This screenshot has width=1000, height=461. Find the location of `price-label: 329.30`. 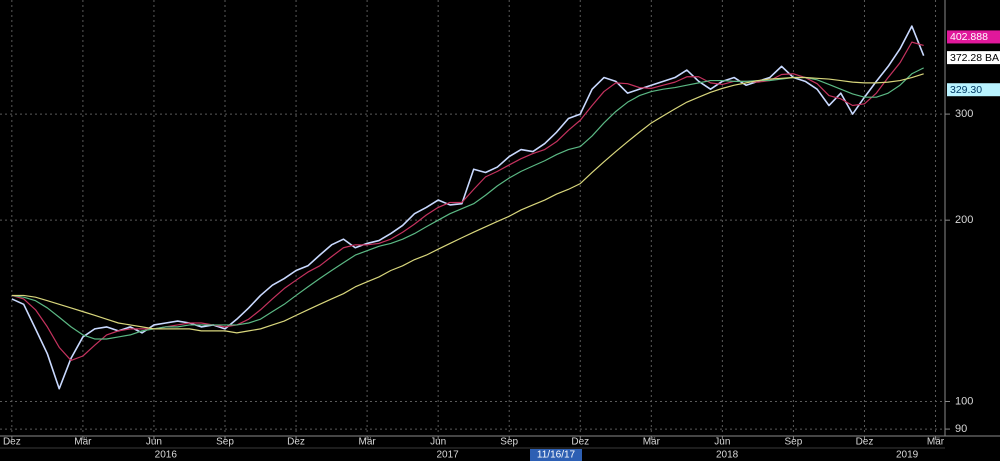

price-label: 329.30 is located at coordinates (966, 90).